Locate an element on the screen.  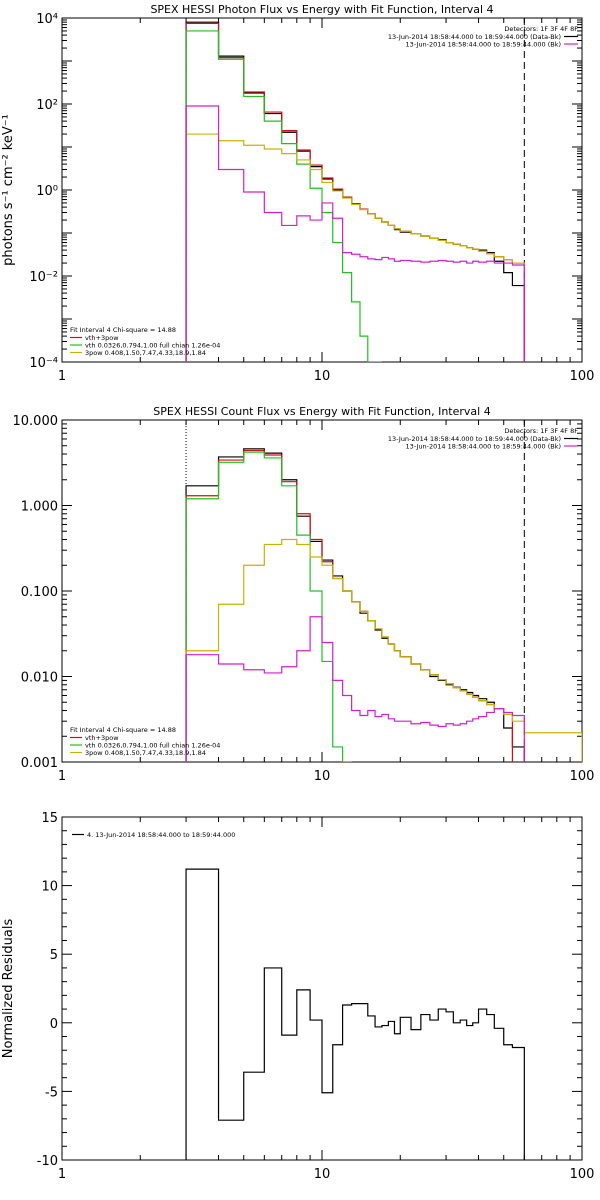
y-tick-label: 10.000 is located at coordinates (36, 421).